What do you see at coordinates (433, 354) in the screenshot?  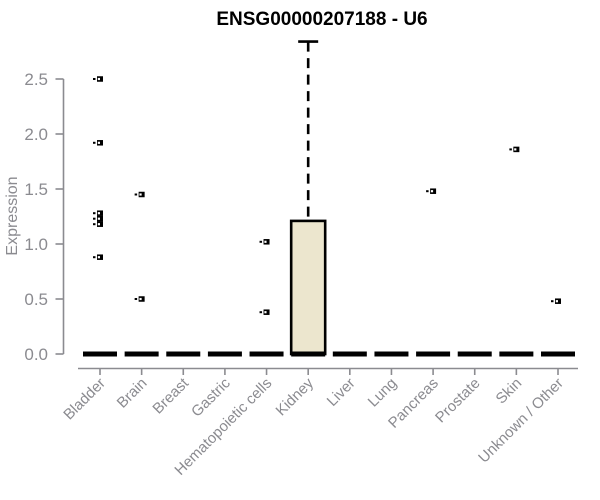 I see `zero-bar-pancreas` at bounding box center [433, 354].